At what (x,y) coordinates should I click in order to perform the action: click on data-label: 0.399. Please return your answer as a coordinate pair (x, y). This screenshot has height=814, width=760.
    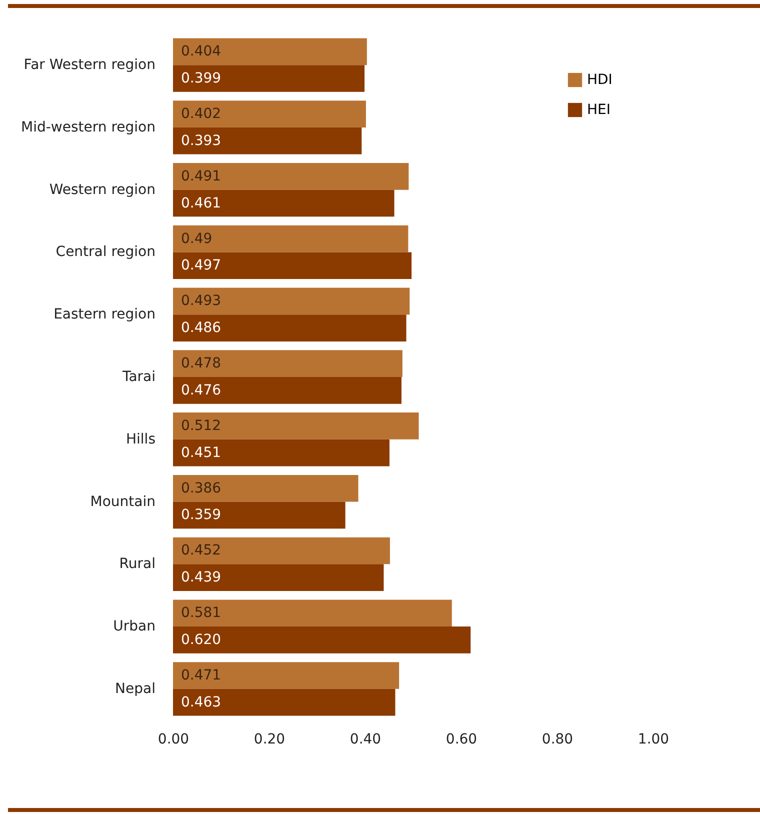
    Looking at the image, I should click on (201, 78).